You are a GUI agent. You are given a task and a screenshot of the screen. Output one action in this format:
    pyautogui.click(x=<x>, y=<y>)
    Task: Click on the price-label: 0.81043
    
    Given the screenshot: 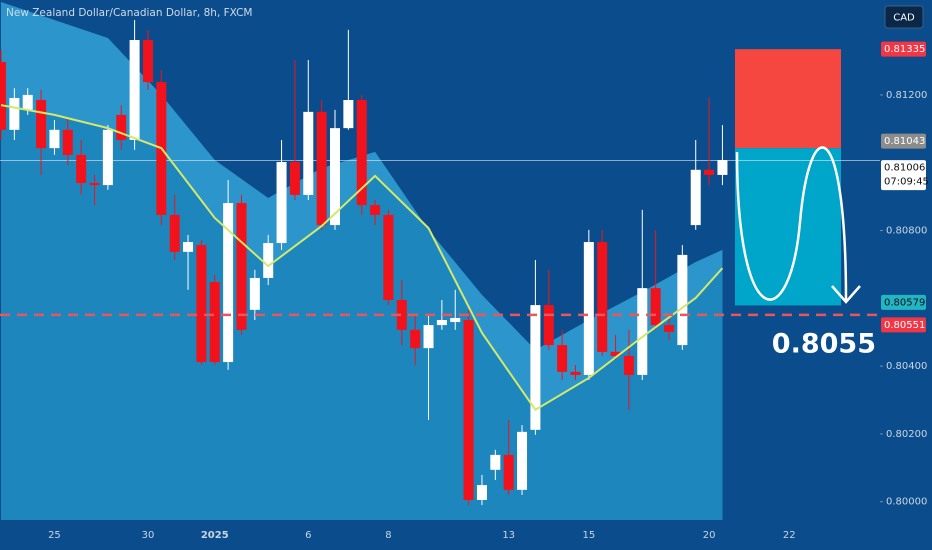 What is the action you would take?
    pyautogui.click(x=904, y=141)
    